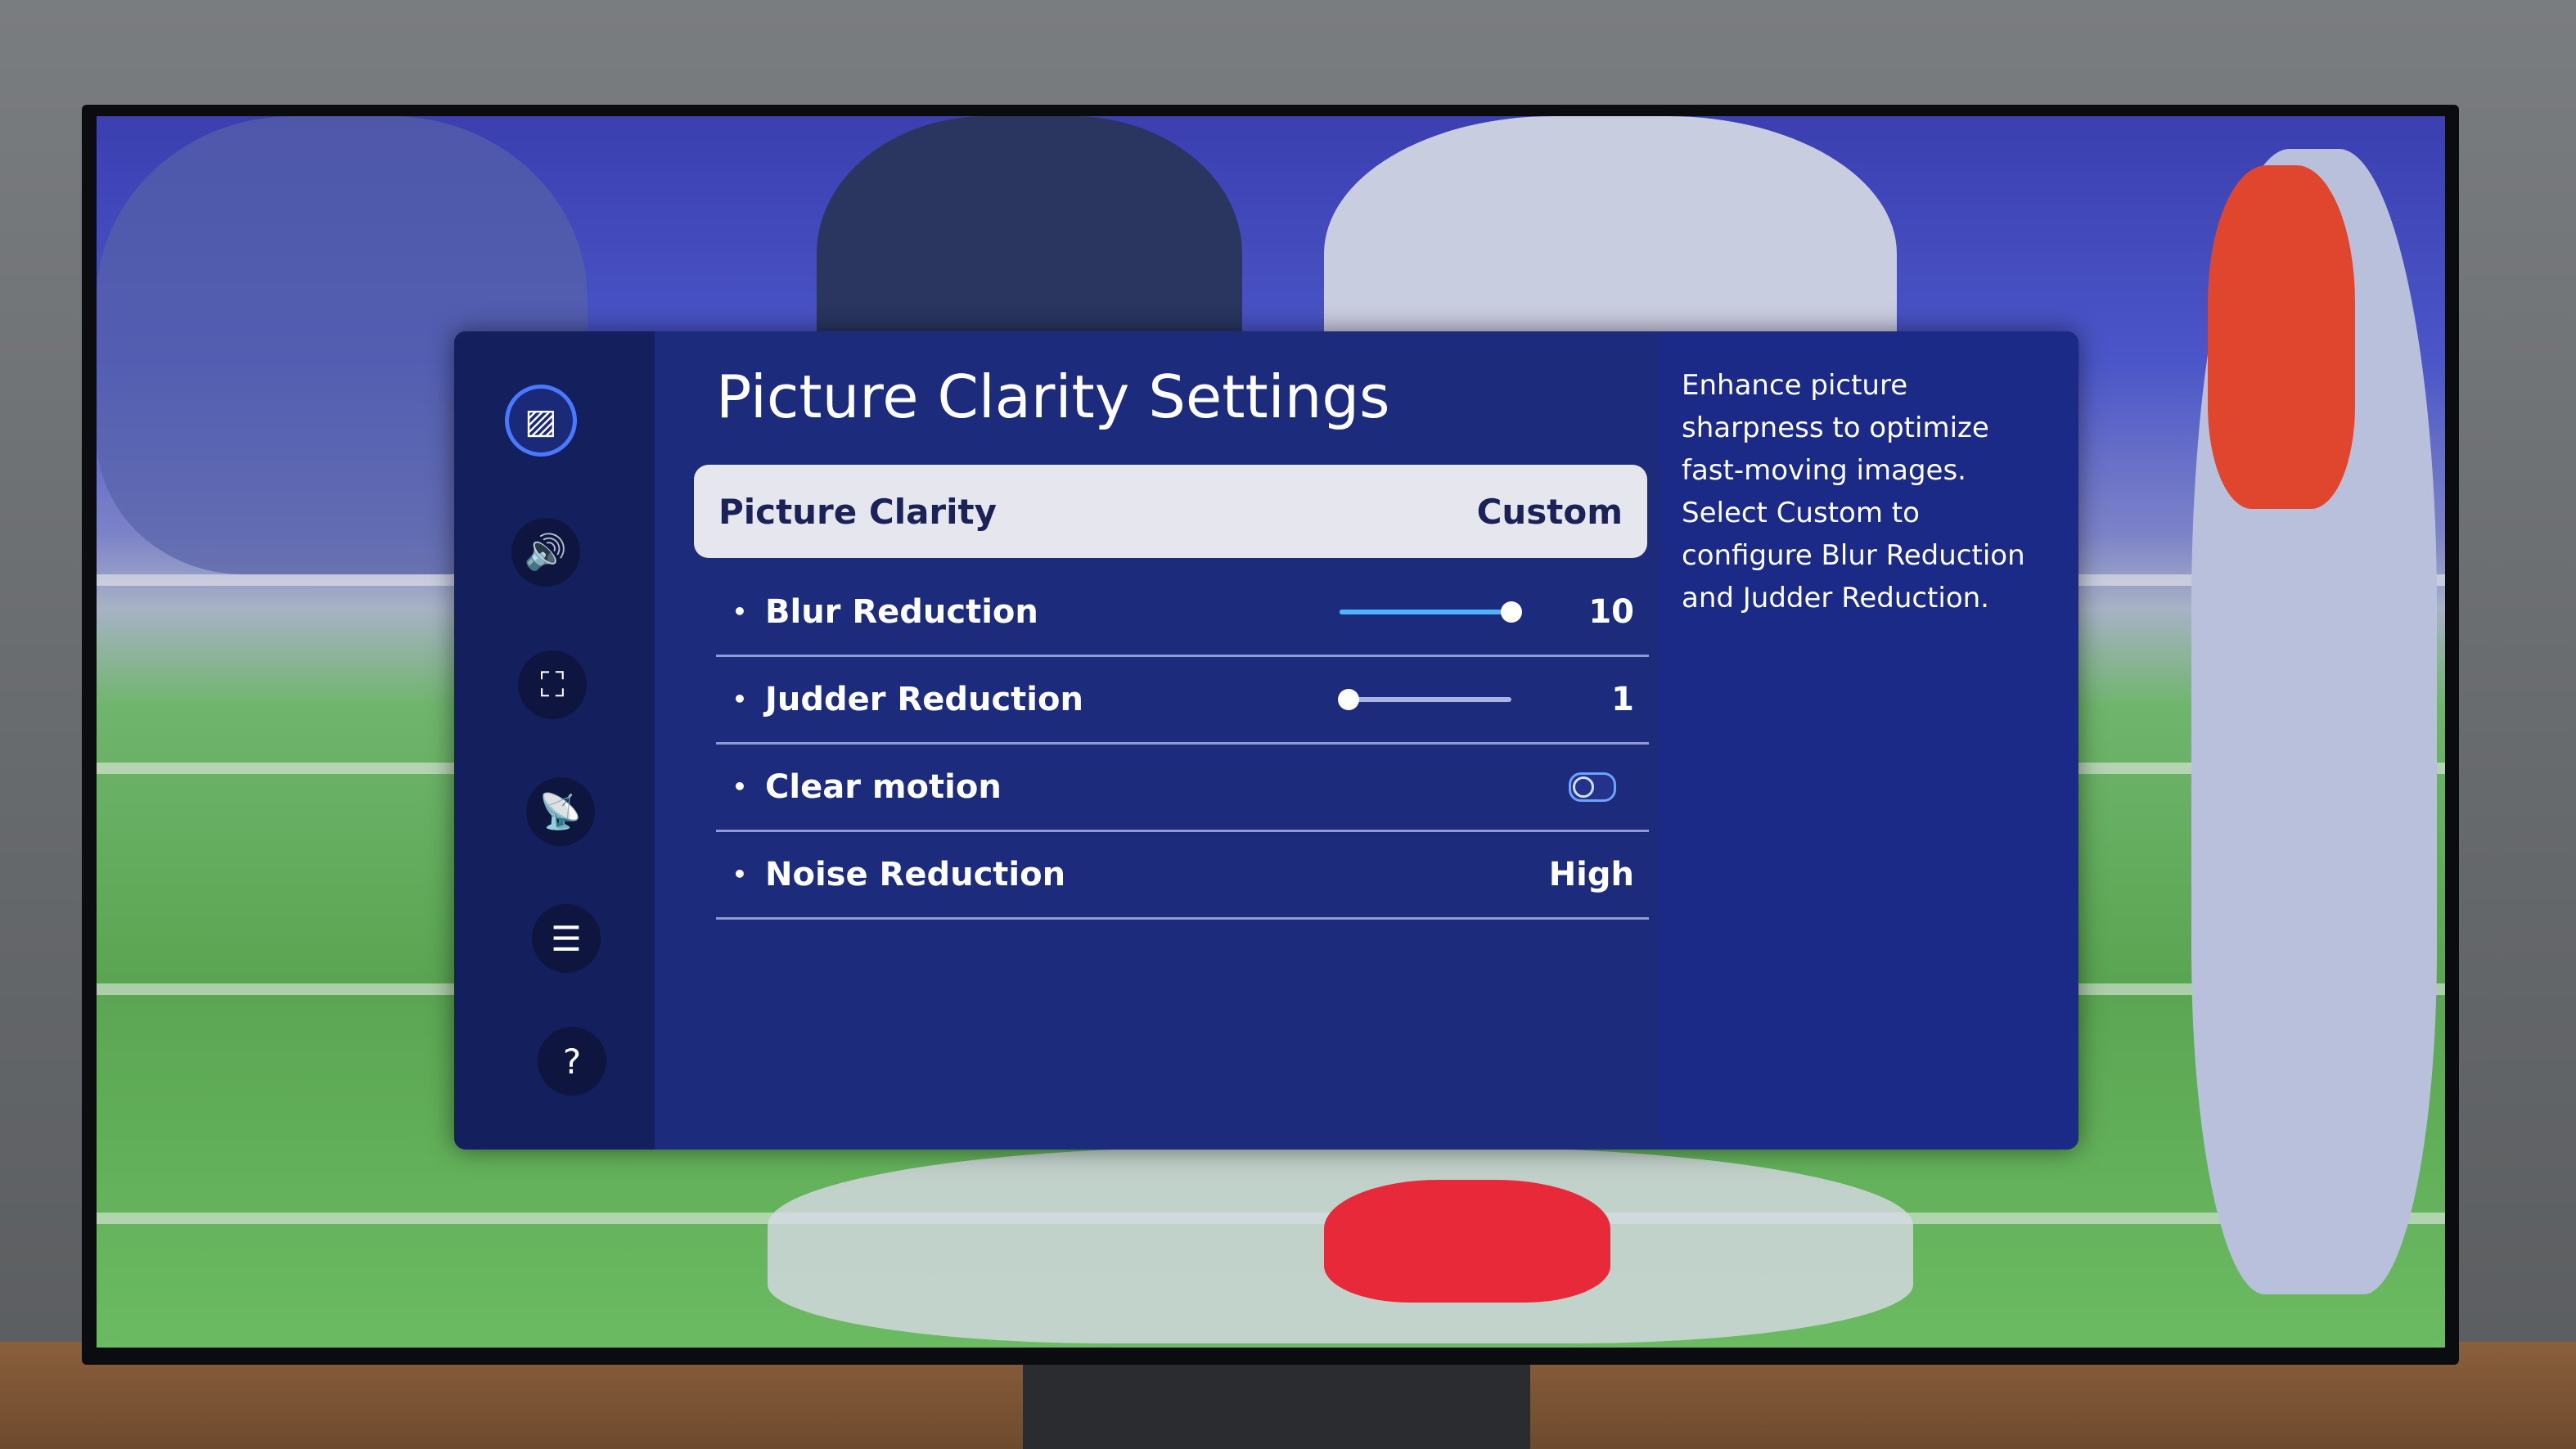  What do you see at coordinates (1591, 874) in the screenshot?
I see `noise-reduction-value: High` at bounding box center [1591, 874].